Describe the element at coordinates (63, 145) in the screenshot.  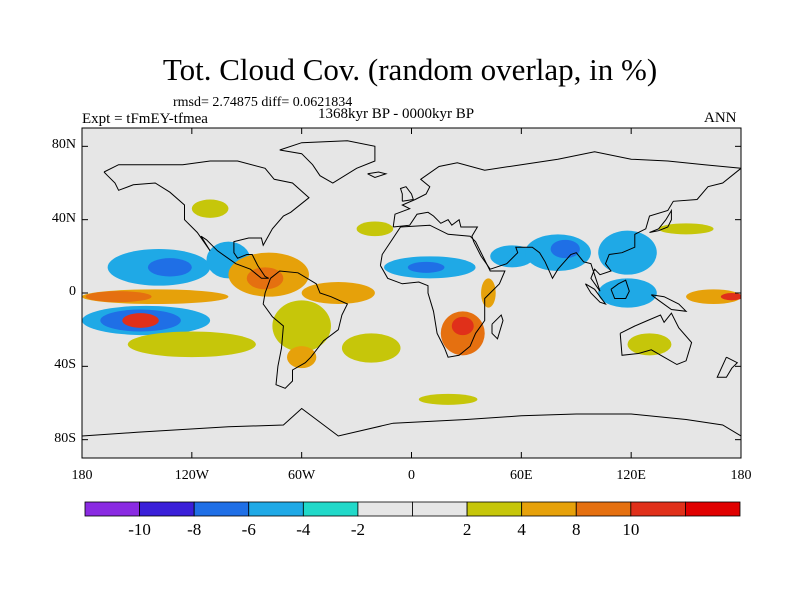
I see `y-tick-label: 80N` at that location.